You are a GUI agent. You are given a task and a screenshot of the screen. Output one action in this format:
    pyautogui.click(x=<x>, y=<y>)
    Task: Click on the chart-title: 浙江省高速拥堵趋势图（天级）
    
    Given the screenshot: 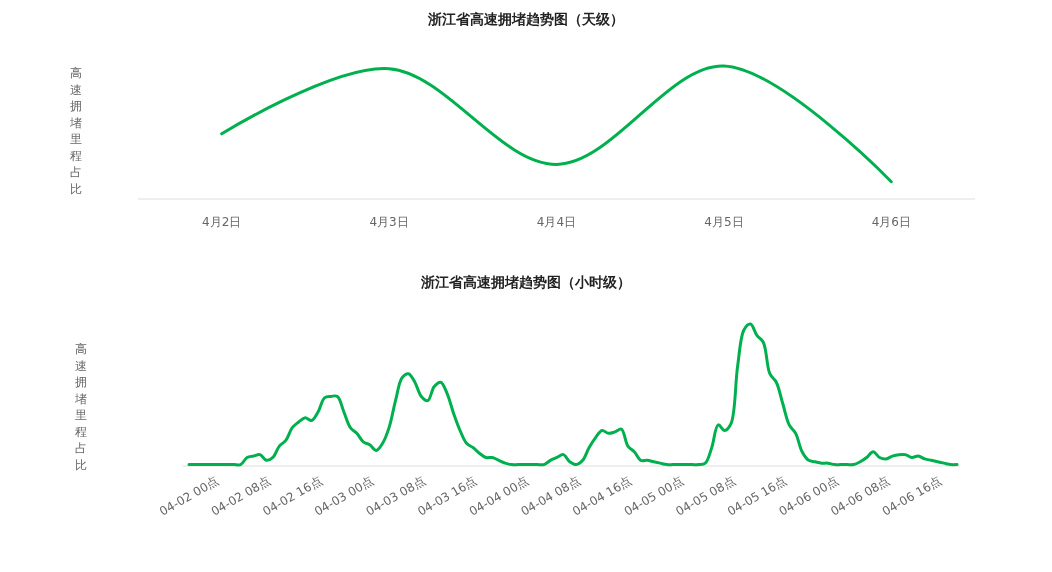 What is the action you would take?
    pyautogui.click(x=525, y=19)
    